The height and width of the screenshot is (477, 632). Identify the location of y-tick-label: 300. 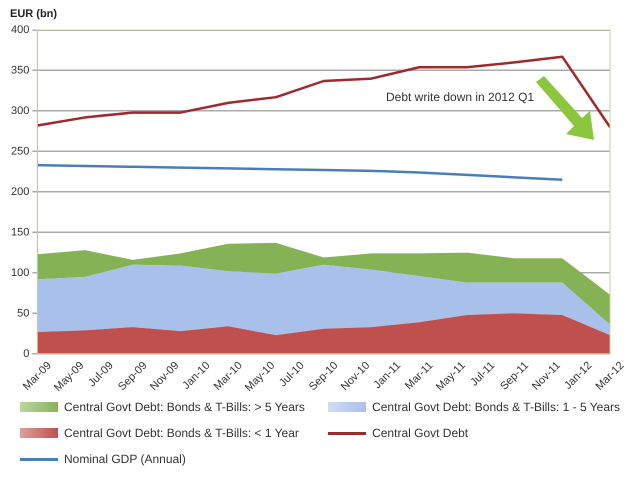
(20, 110).